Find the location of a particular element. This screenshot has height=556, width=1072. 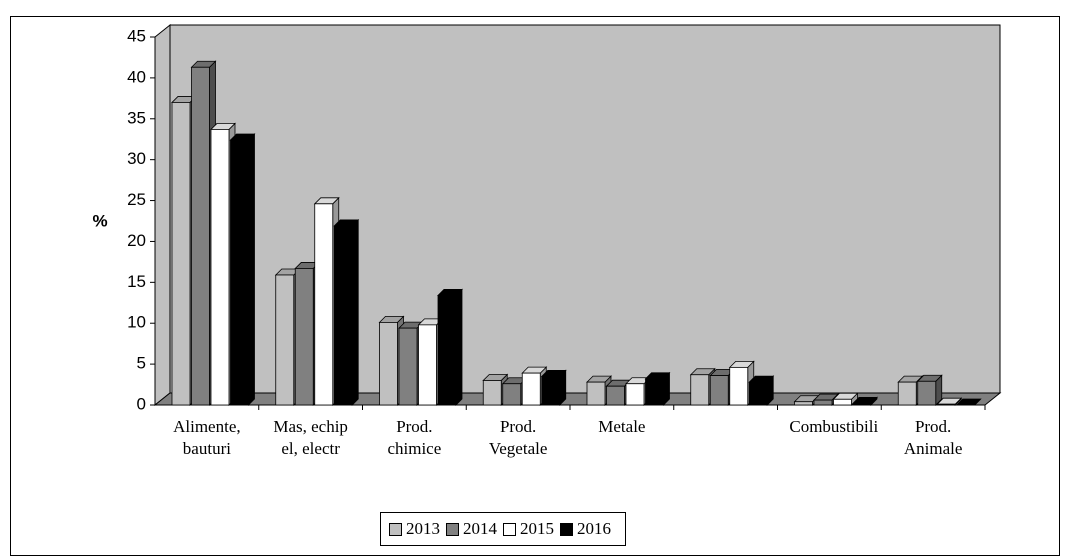

legend-label: 2015 is located at coordinates (537, 528).